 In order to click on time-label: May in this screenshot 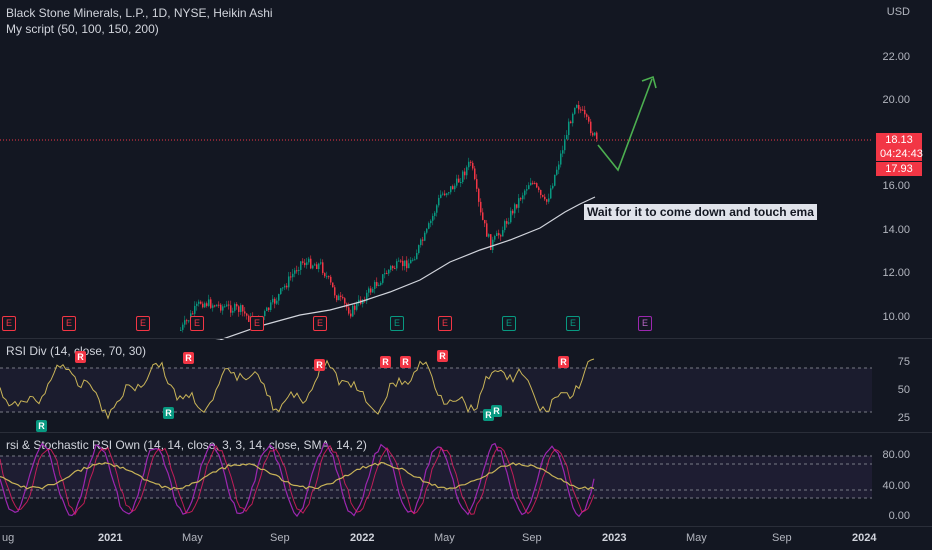, I will do `click(192, 538)`.